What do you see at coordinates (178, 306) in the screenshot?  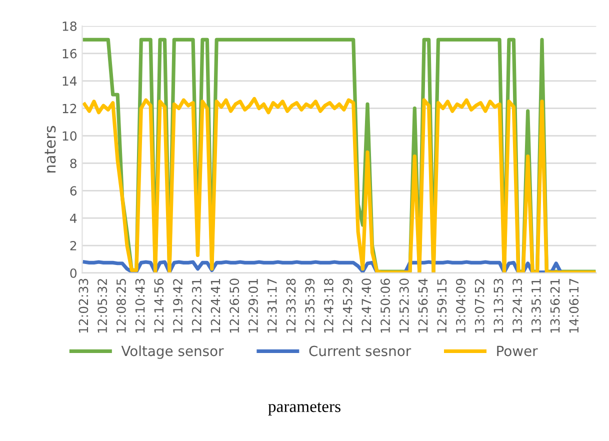 I see `x-tick-label: 12:19:42` at bounding box center [178, 306].